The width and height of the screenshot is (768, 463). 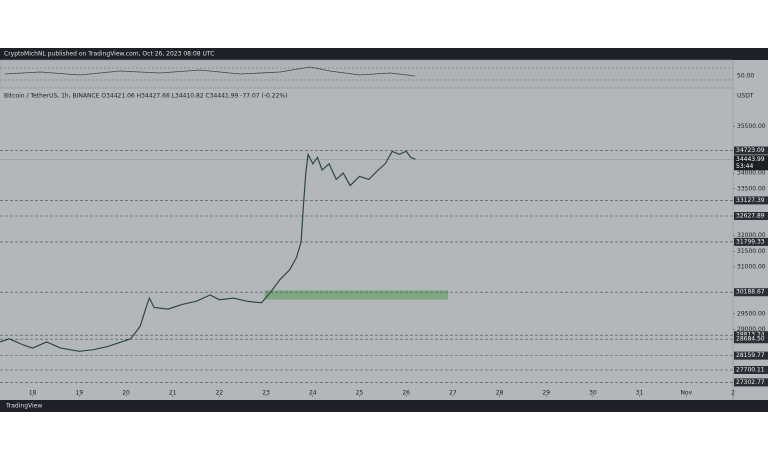 I want to click on y-tick-label: 29000.00, so click(x=751, y=329).